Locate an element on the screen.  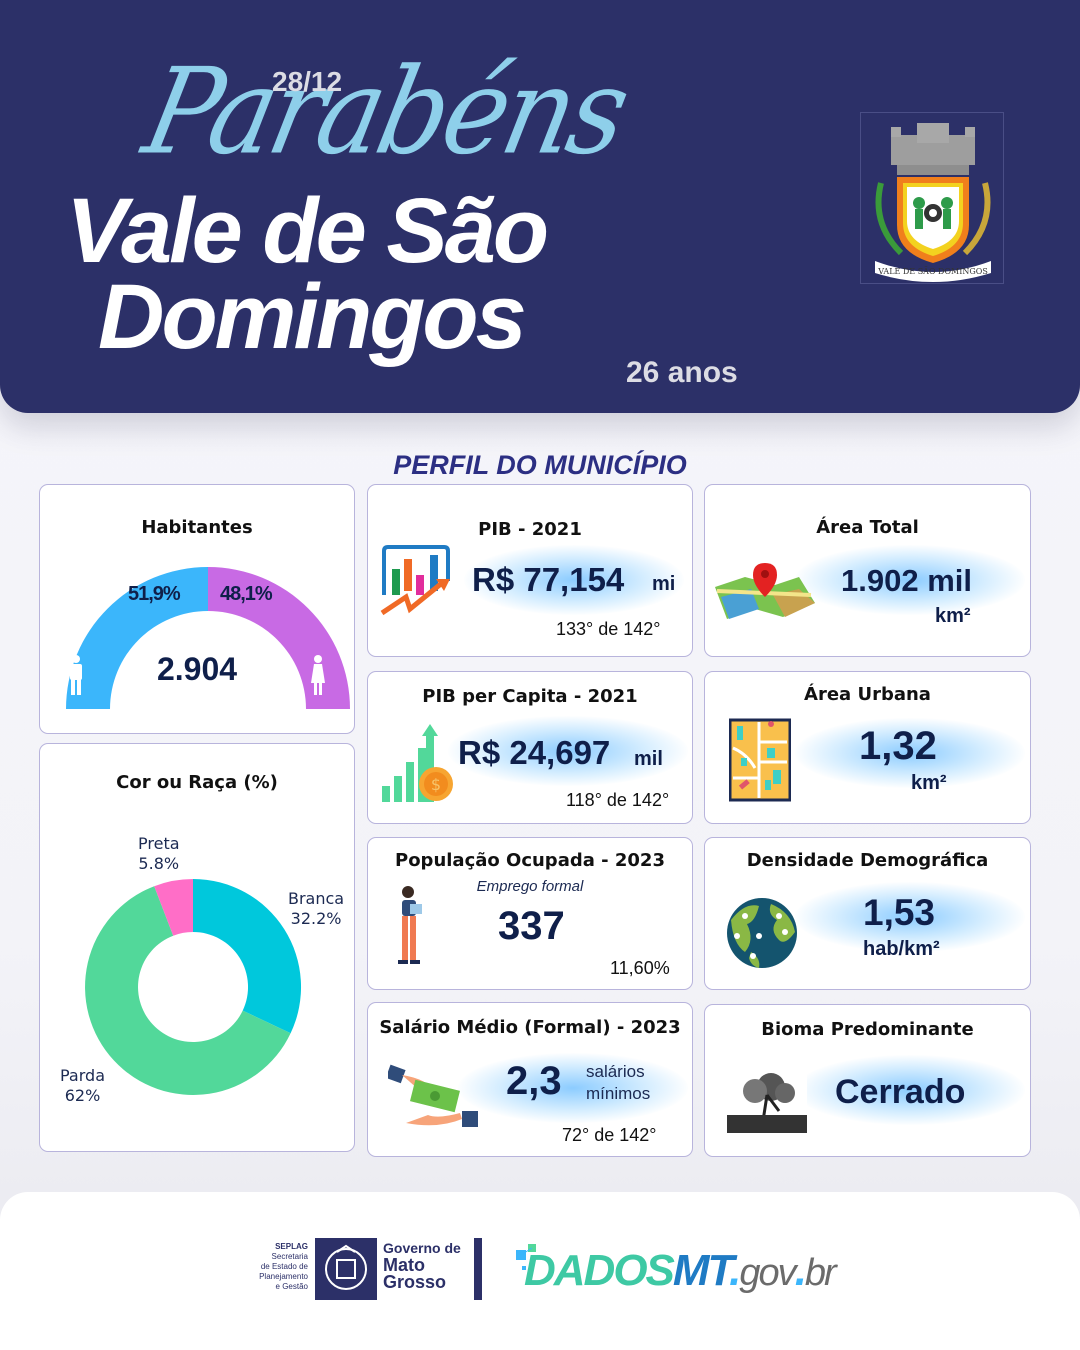
card-title: PIB - 2021 is located at coordinates (530, 529).